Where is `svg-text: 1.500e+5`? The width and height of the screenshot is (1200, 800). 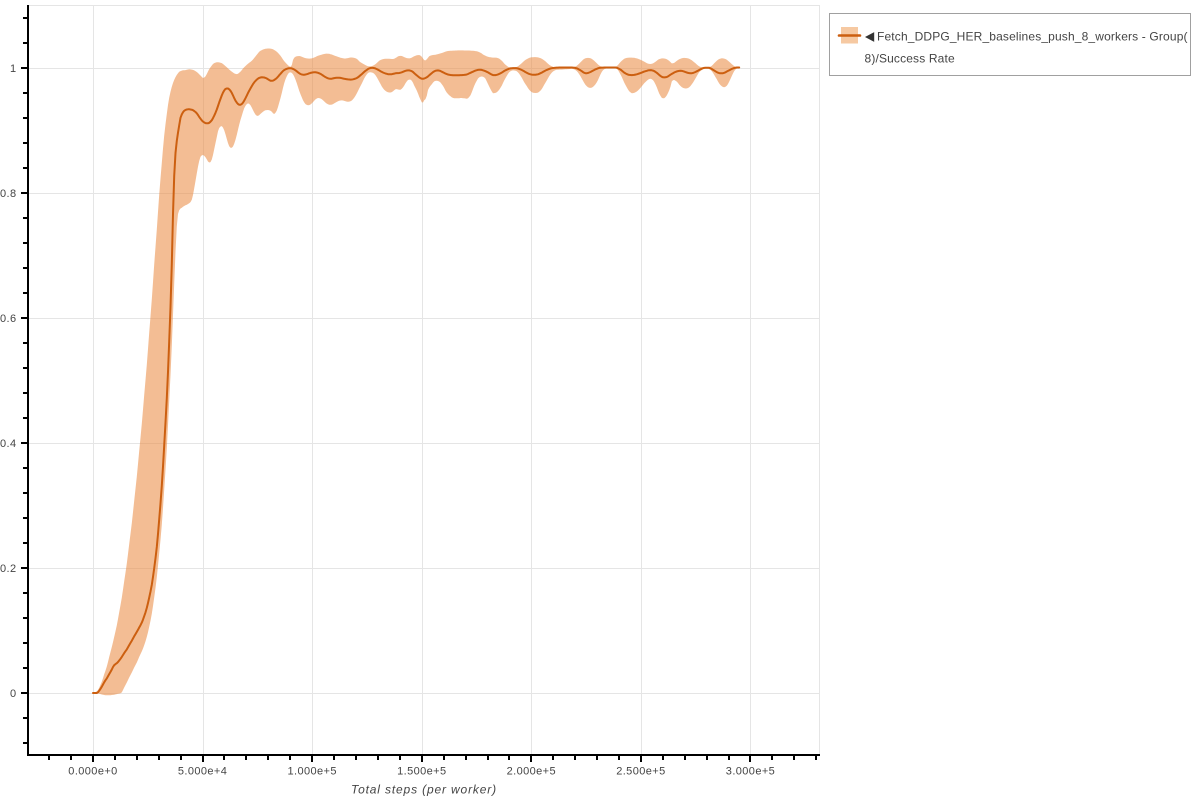
svg-text: 1.500e+5 is located at coordinates (421, 772).